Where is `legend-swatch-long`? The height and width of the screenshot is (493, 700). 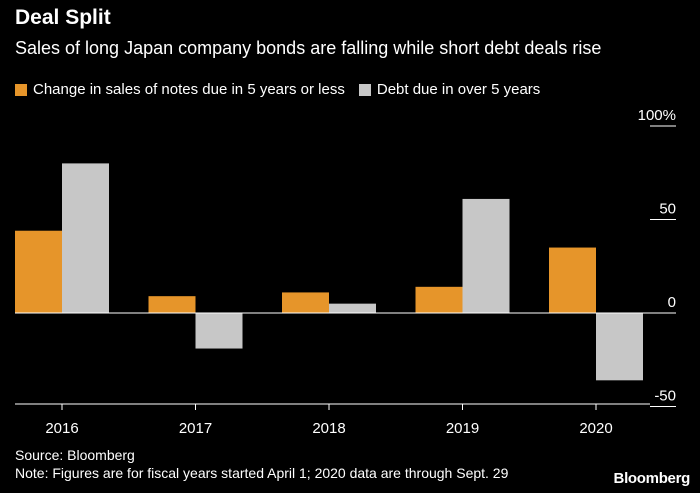
legend-swatch-long is located at coordinates (364, 89).